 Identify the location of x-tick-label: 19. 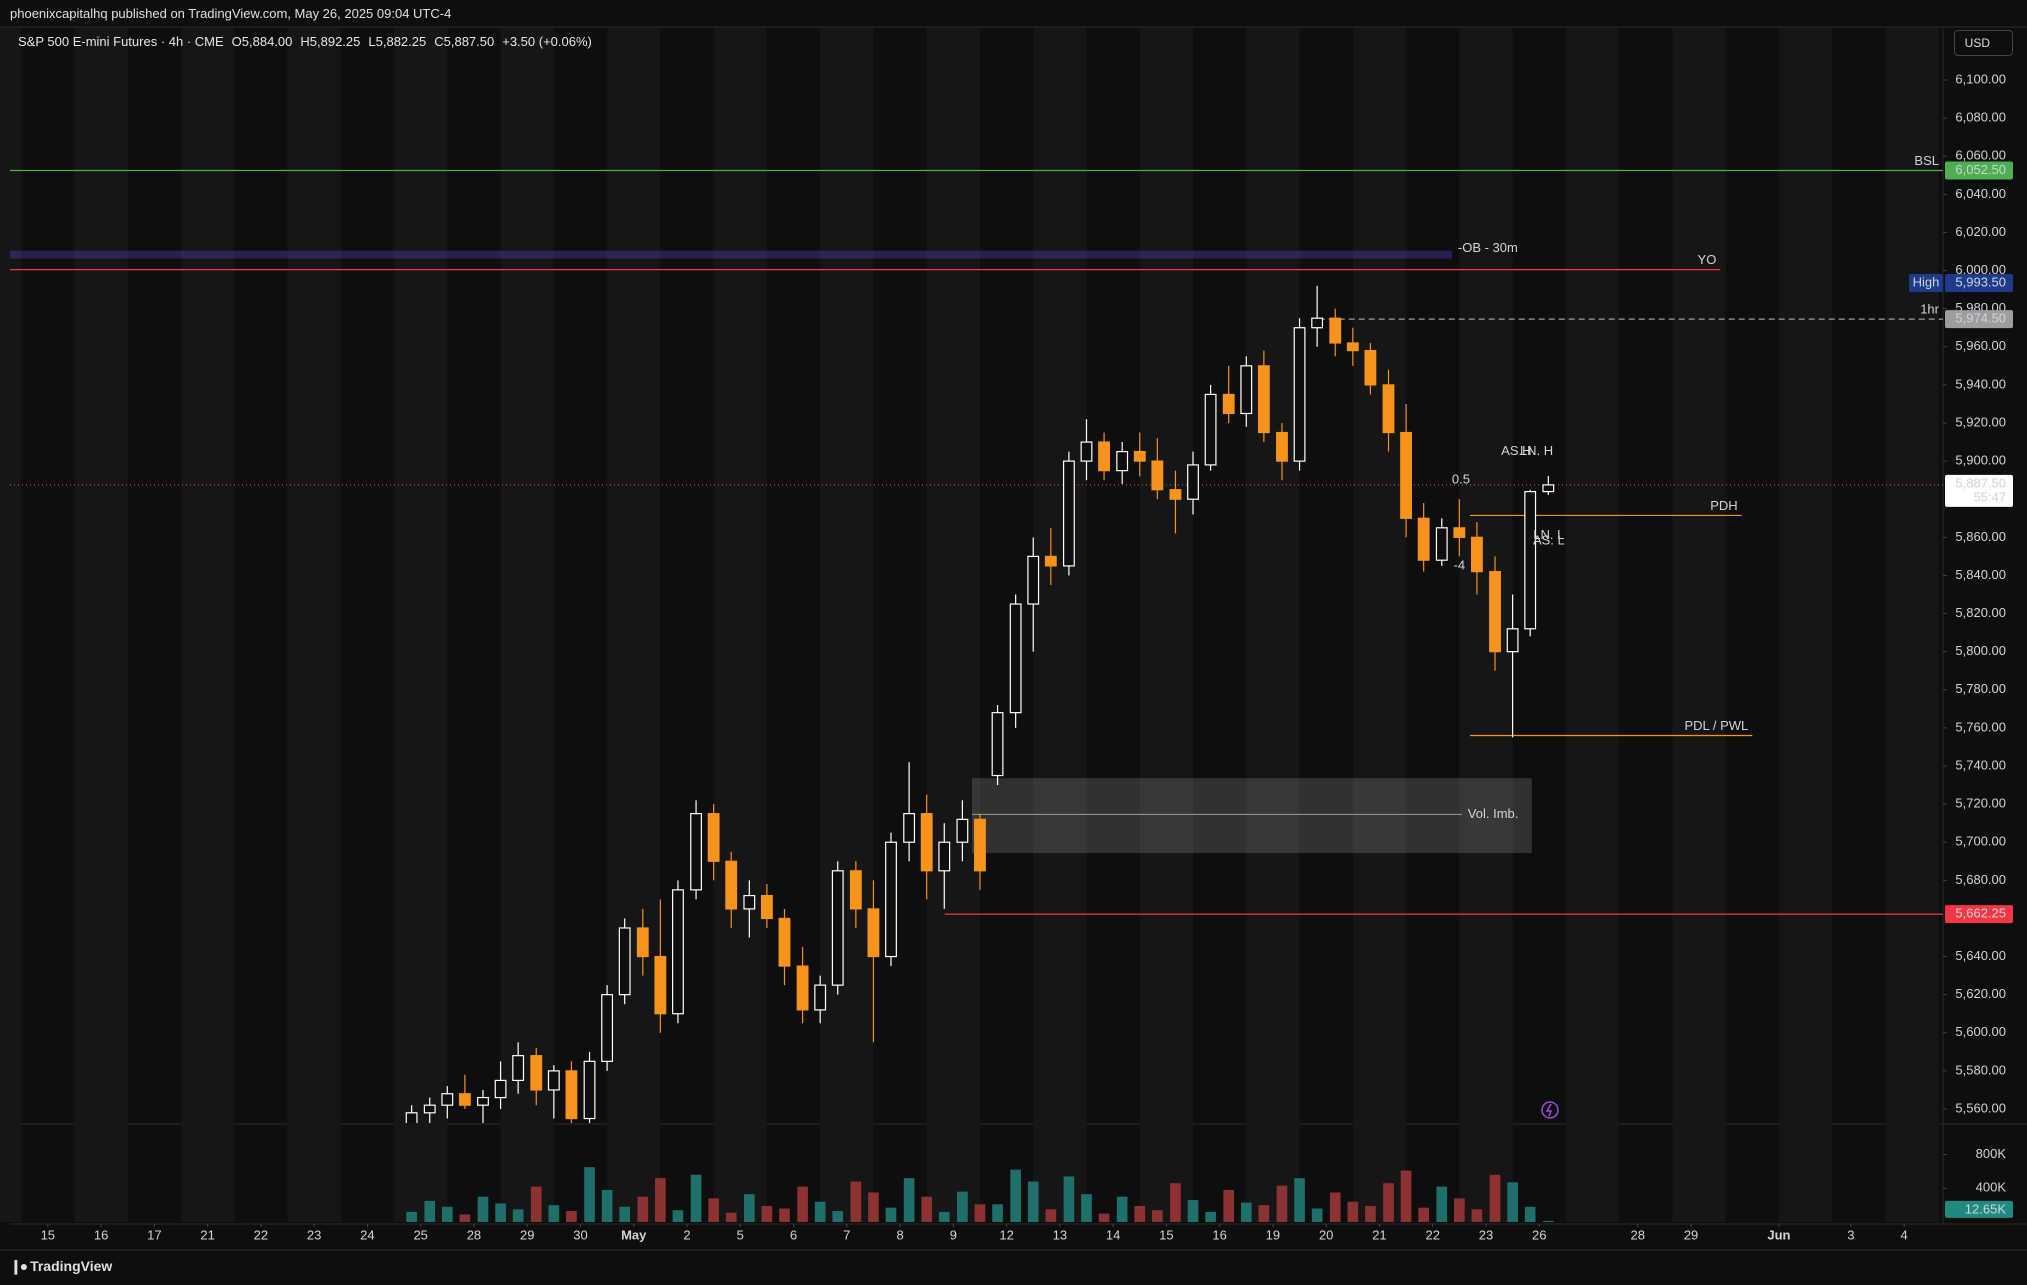
(1273, 1234).